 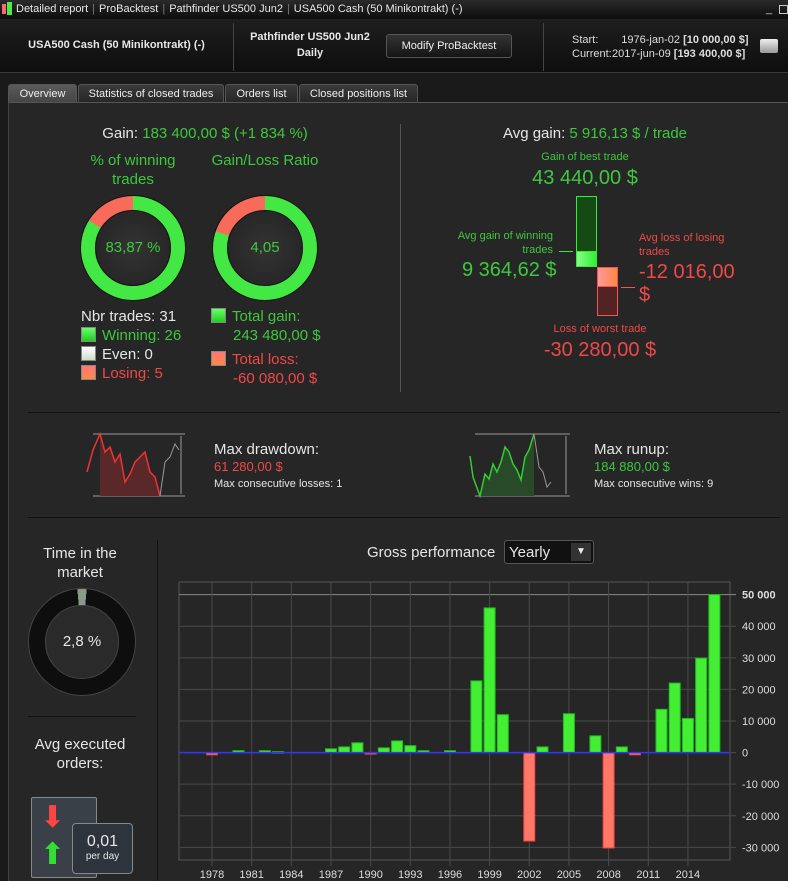 What do you see at coordinates (476, 717) in the screenshot?
I see `bar-1998` at bounding box center [476, 717].